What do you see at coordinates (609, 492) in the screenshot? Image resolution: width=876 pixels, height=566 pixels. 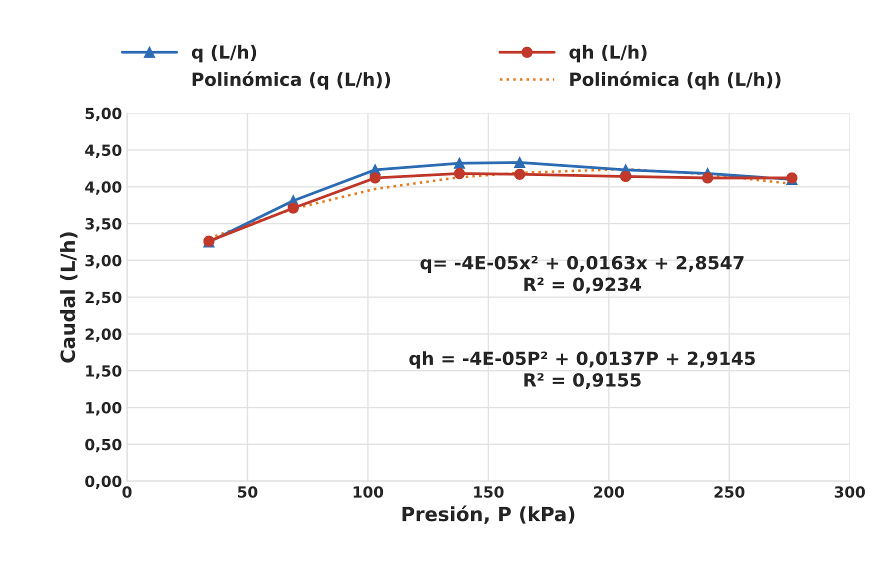 I see `x-tick-label: 200` at bounding box center [609, 492].